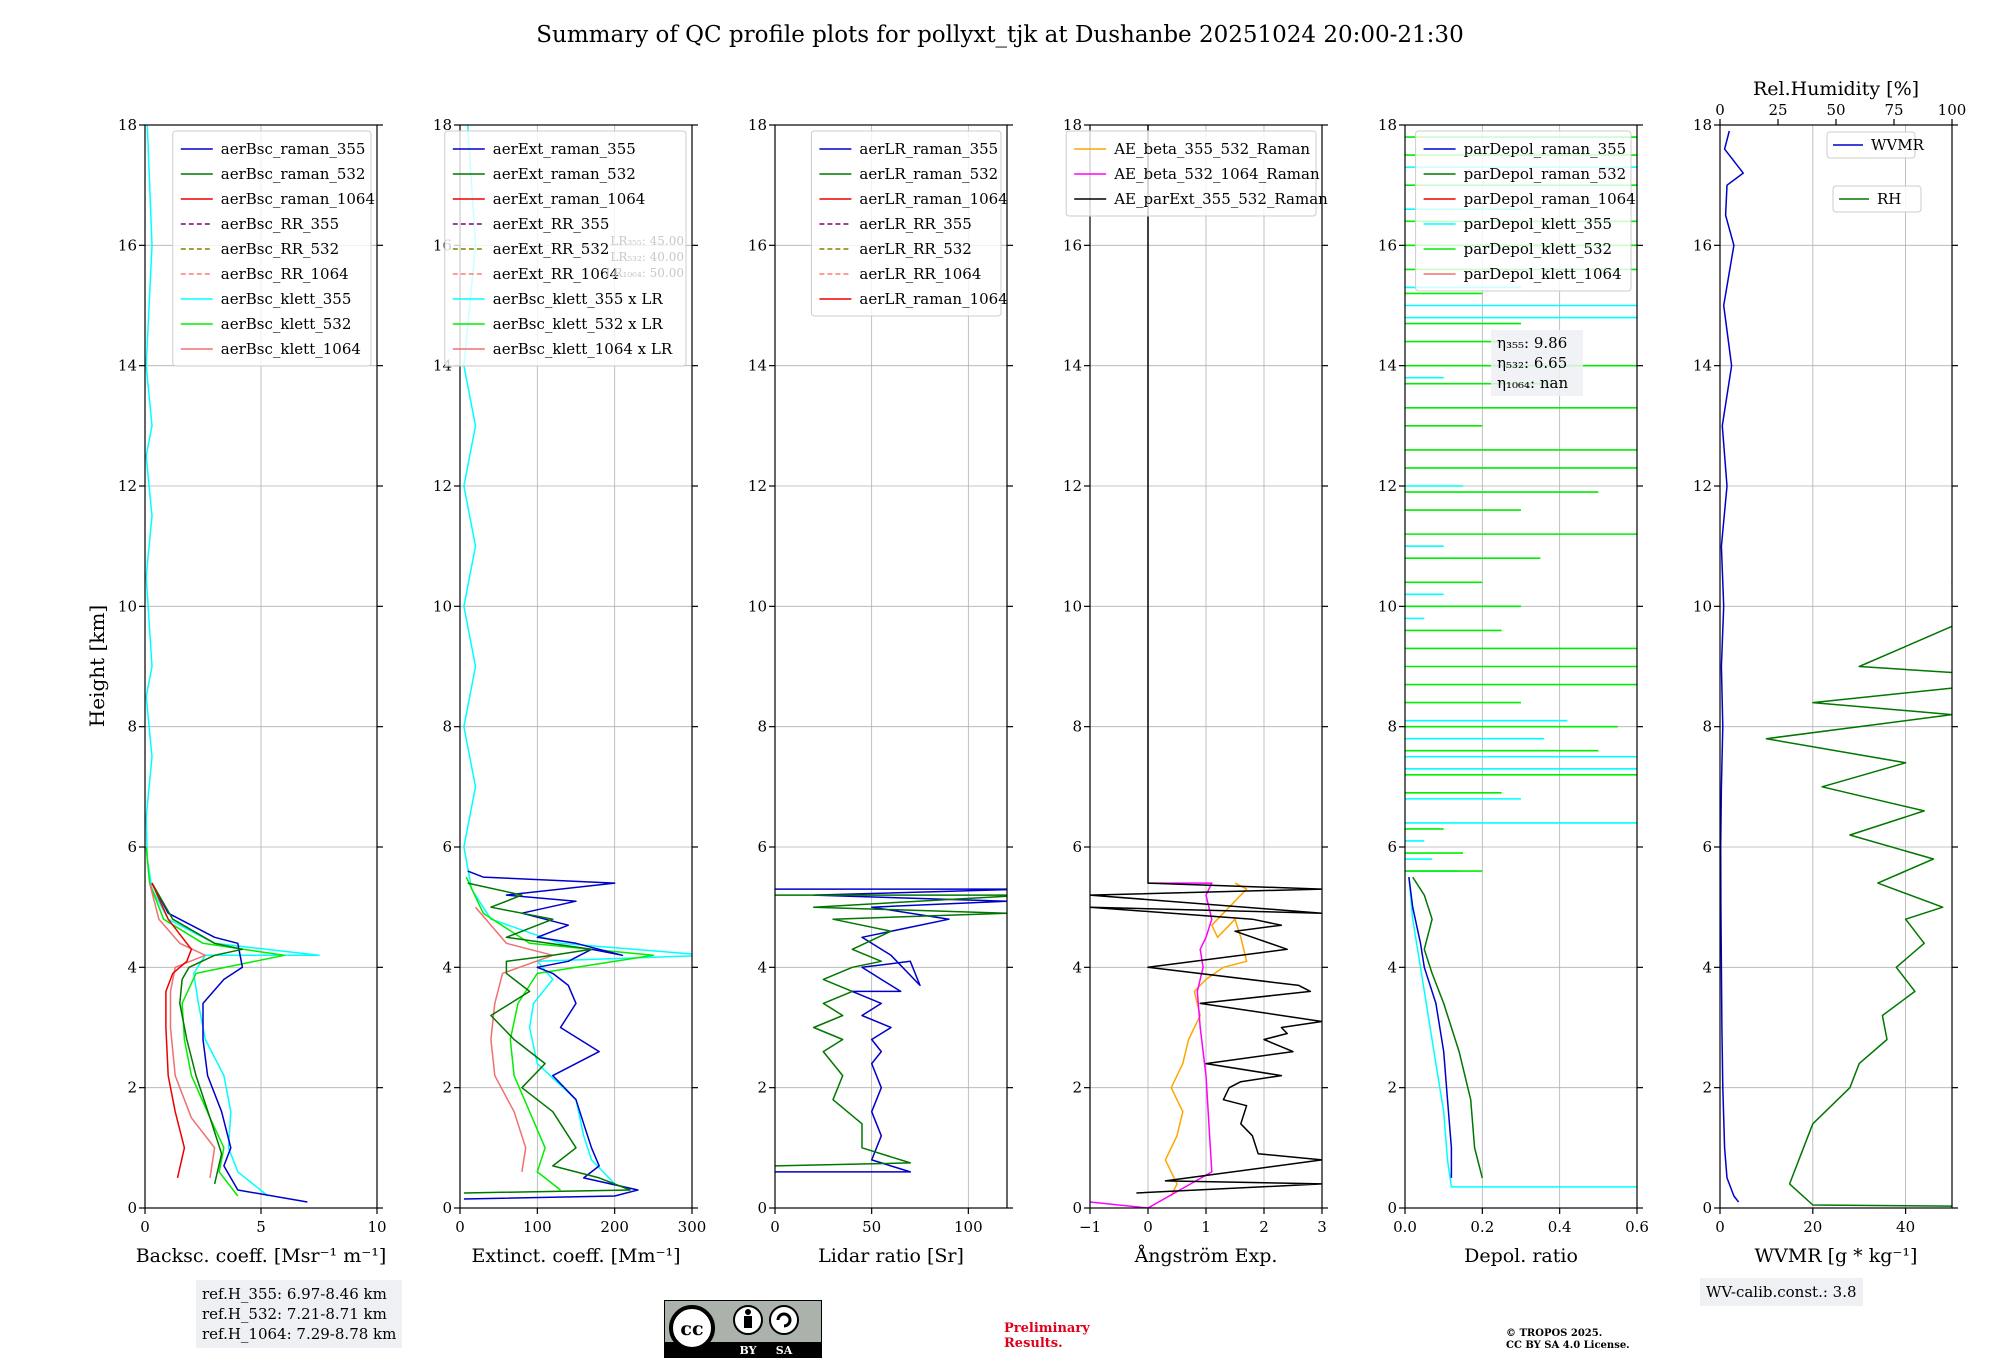  Describe the element at coordinates (280, 224) in the screenshot. I see `legend-label-aerBsc_RR_355: aerBsc_RR_355` at that location.